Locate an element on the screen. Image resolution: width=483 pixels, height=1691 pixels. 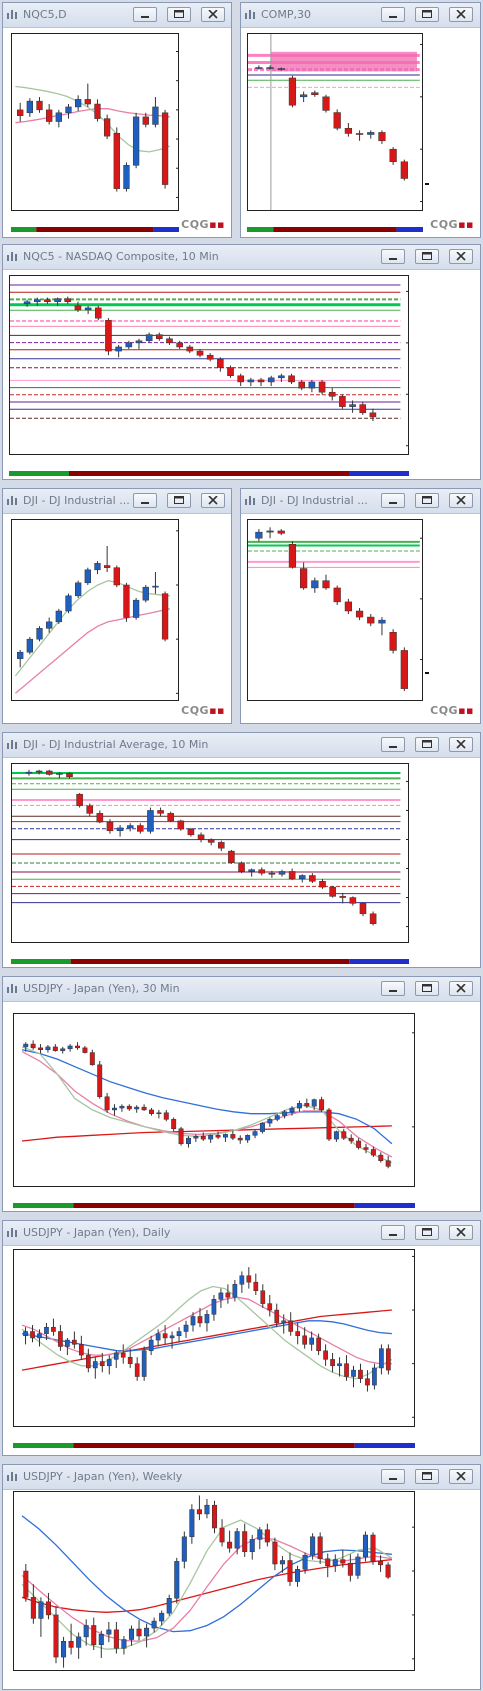
session-strip-green is located at coordinates (43, 1445).